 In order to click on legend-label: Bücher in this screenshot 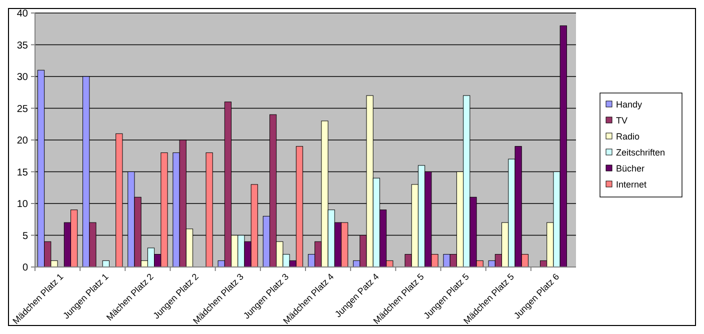, I will do `click(630, 169)`.